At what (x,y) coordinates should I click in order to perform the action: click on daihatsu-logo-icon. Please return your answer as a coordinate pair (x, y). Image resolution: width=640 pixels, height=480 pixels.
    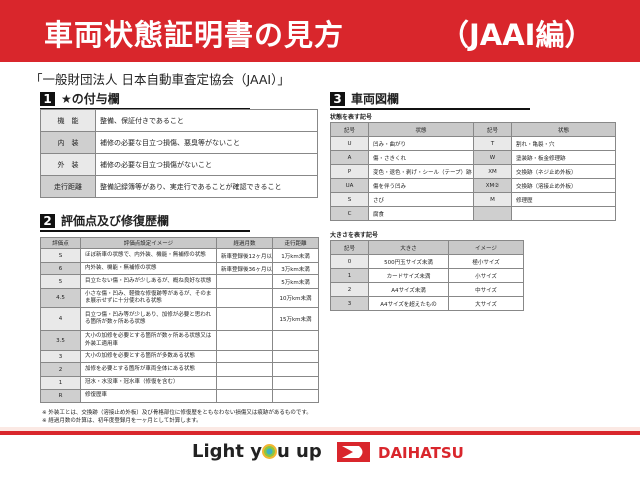
    Looking at the image, I should click on (353, 452).